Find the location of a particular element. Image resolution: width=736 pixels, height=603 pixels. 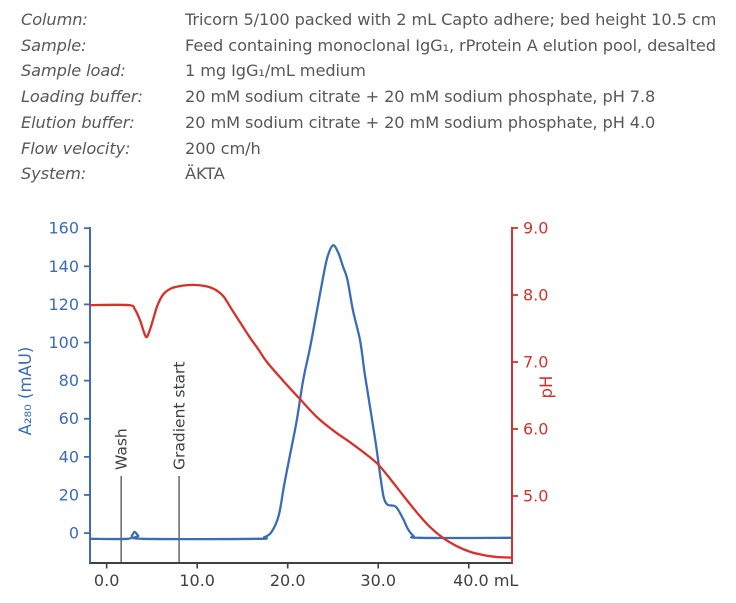

spec-value: 1 mg IgG₁/mL medium is located at coordinates (275, 71).